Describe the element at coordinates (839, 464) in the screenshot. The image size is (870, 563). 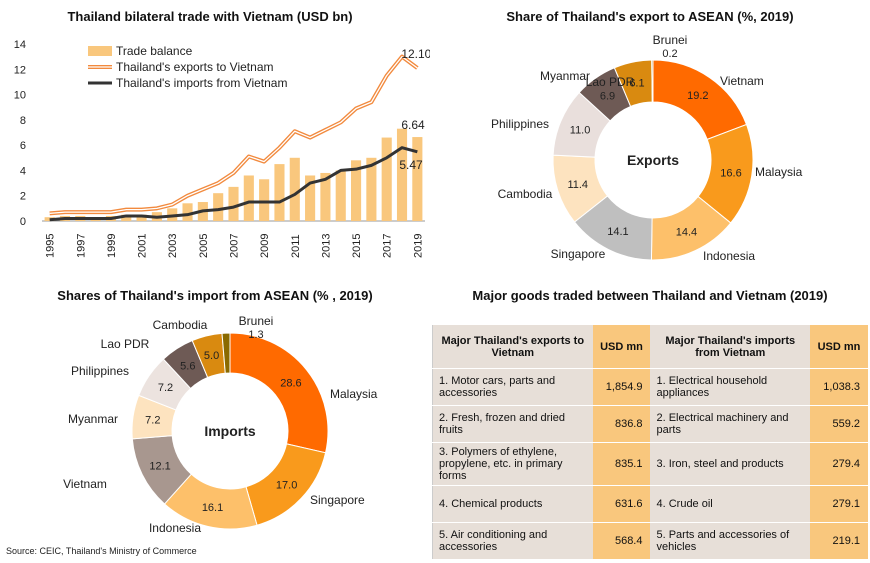
I see `import-value: 279.4` at that location.